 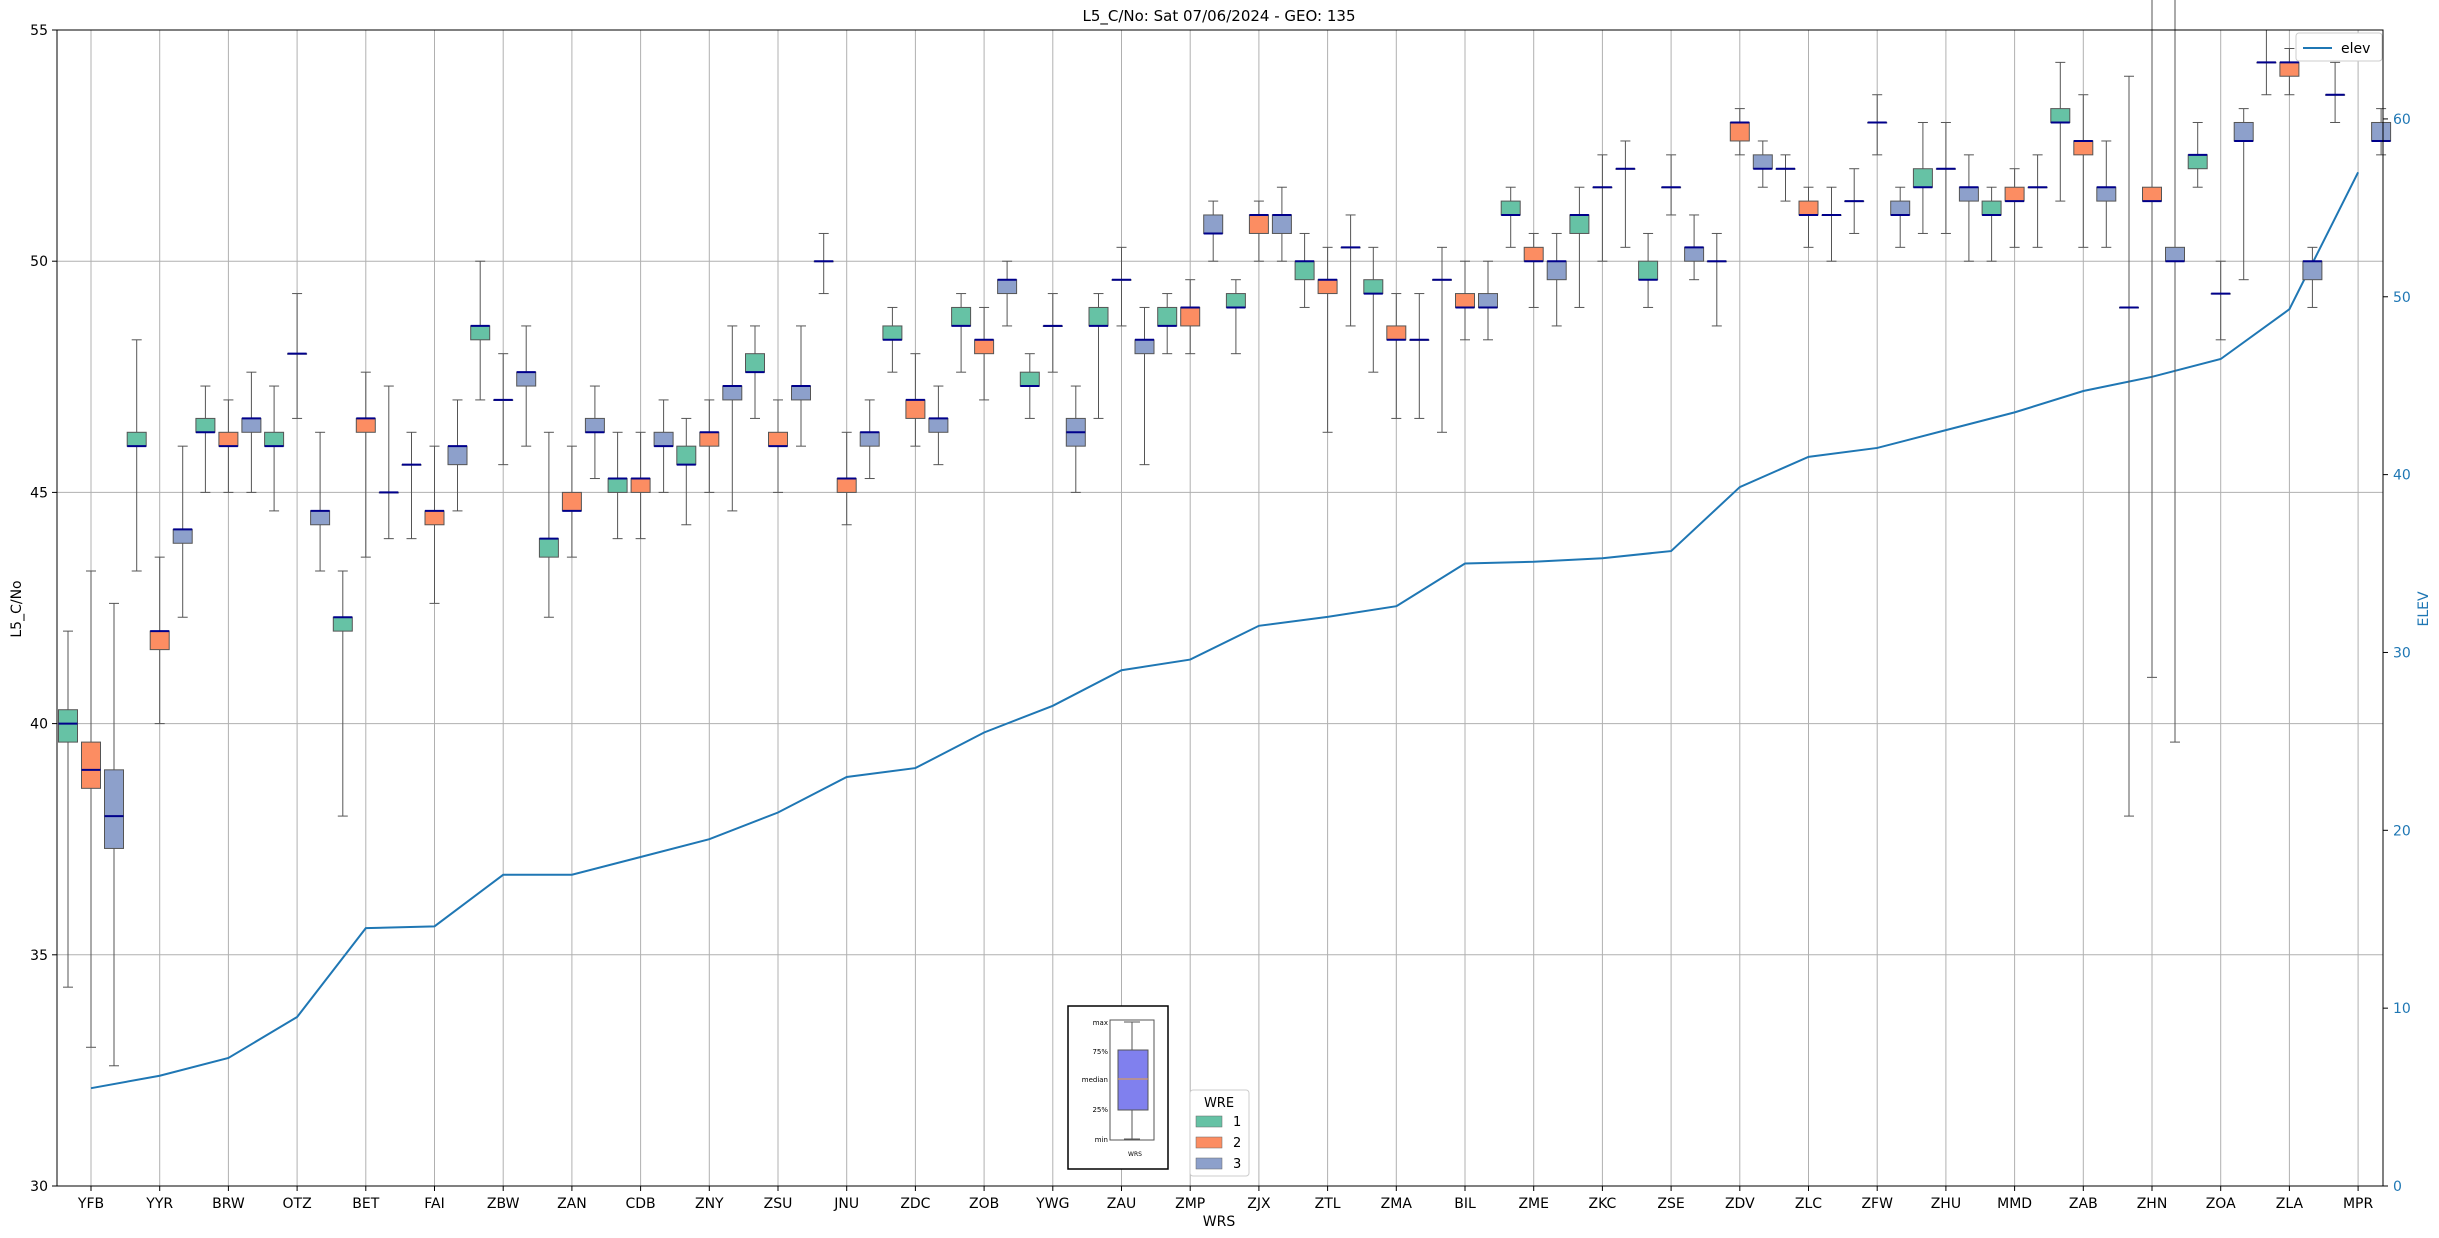 What do you see at coordinates (365, 1204) in the screenshot?
I see `x-tick-label: BET` at bounding box center [365, 1204].